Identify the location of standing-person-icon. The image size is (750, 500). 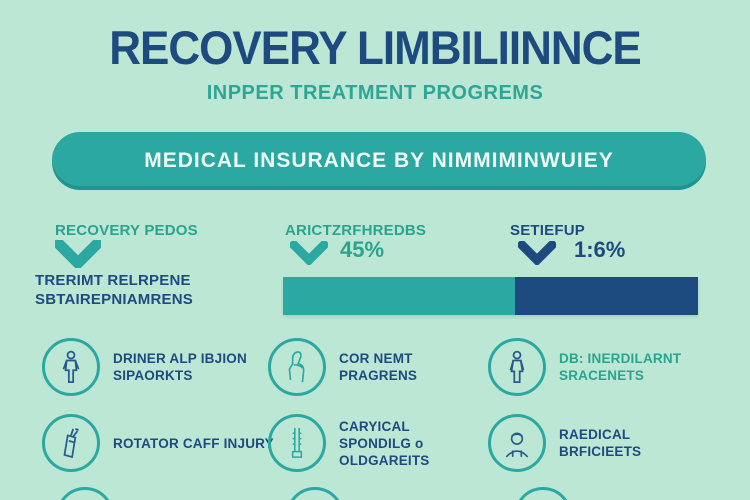
(71, 367).